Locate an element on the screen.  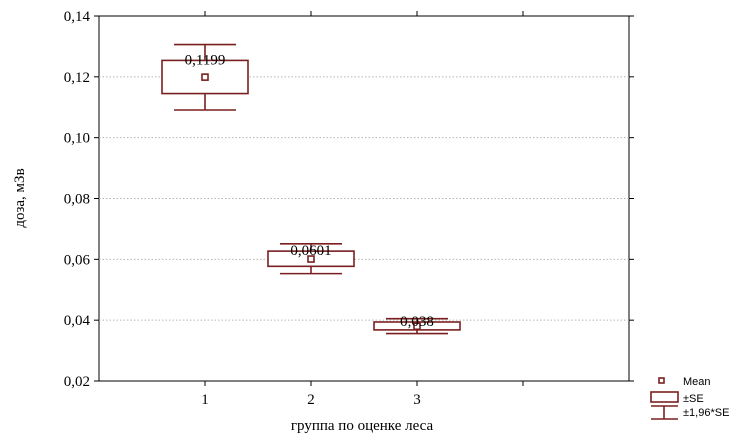
x-tick-label: 1 is located at coordinates (205, 400).